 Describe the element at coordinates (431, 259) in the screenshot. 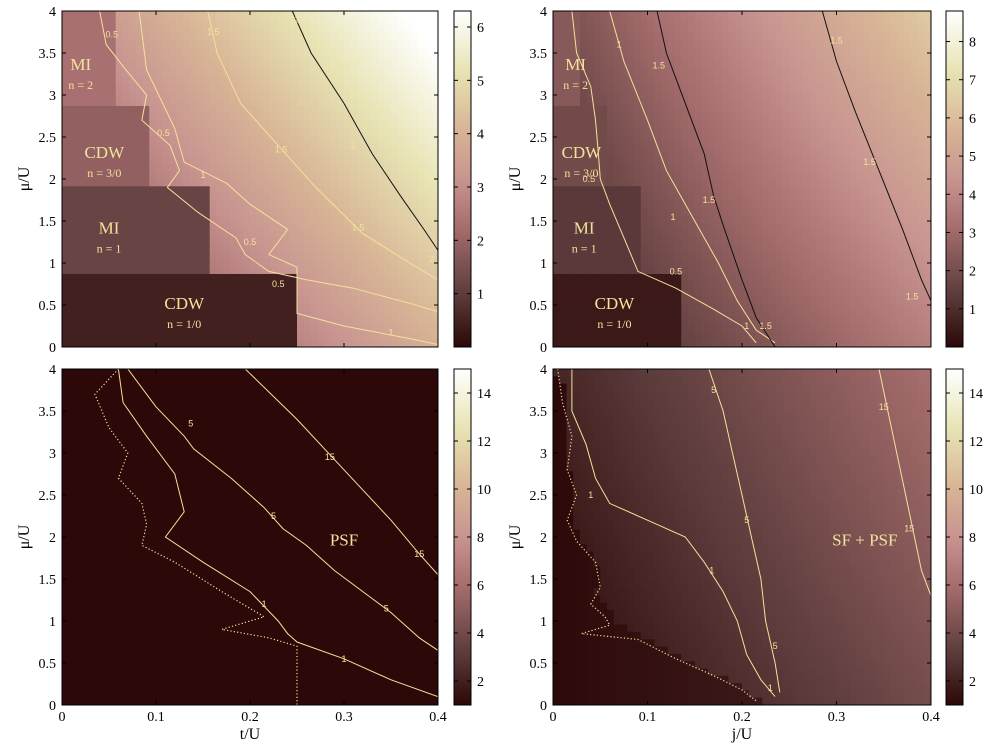

I see `contour-label: 2` at that location.